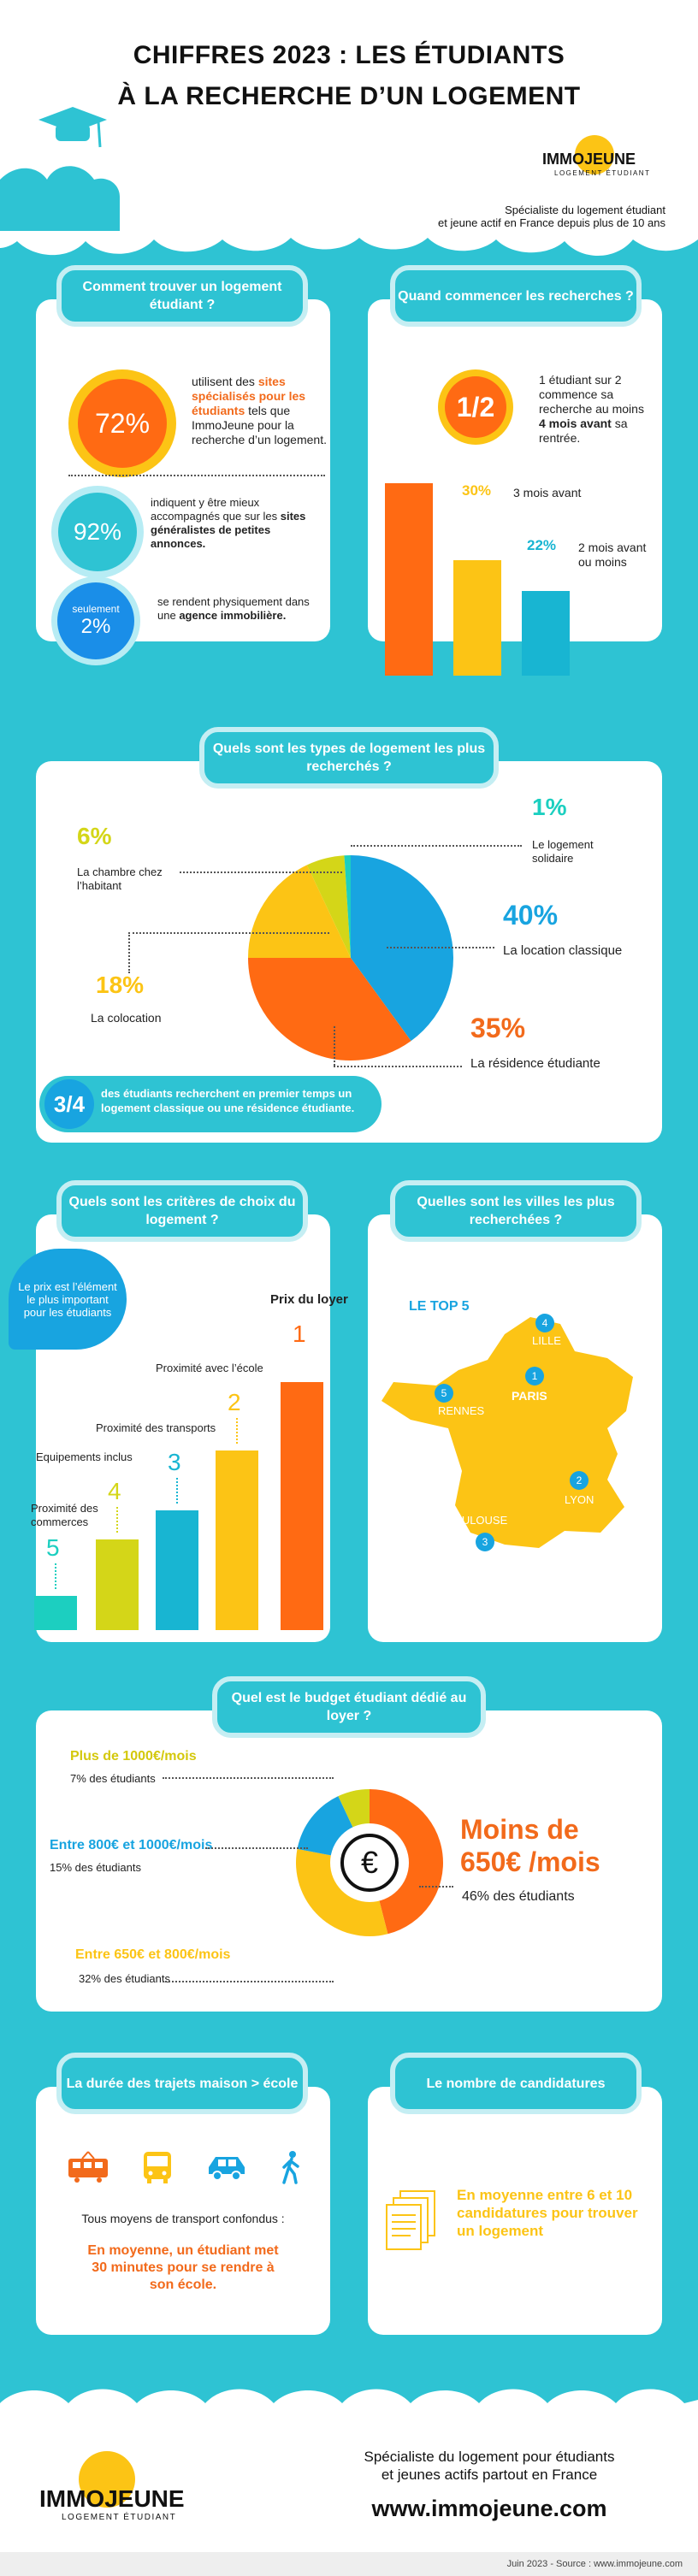 This screenshot has width=698, height=2576. What do you see at coordinates (229, 933) in the screenshot?
I see `leader-colocation` at bounding box center [229, 933].